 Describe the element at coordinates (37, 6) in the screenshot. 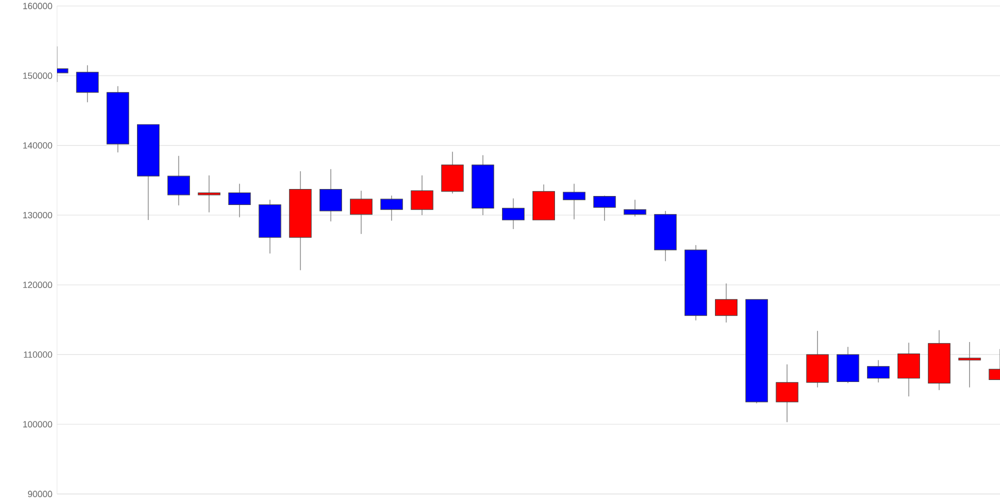

I see `y-tick-label: 160000` at that location.